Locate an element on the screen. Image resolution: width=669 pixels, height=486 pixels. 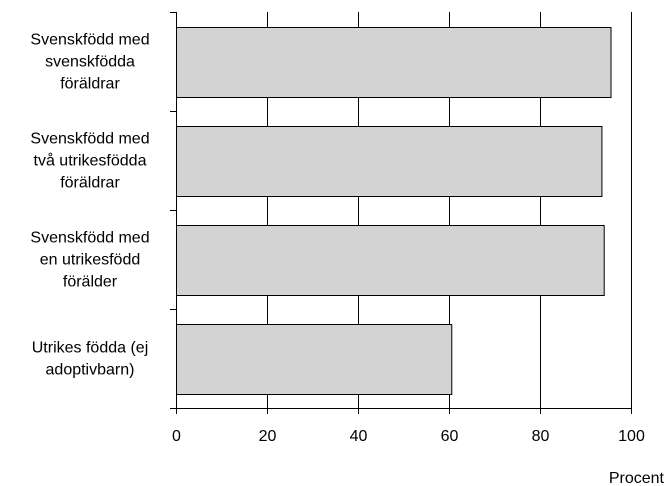
x-tick-label: 100 is located at coordinates (631, 436).